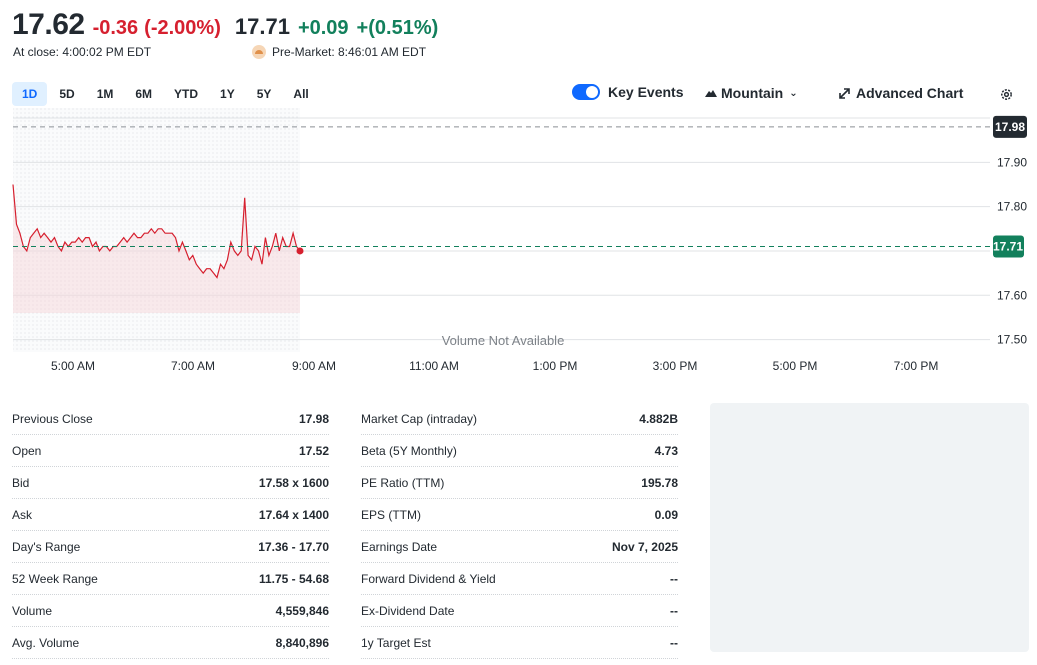 This screenshot has width=1037, height=665. Describe the element at coordinates (293, 578) in the screenshot. I see `stat-value: 11.75 - 54.68` at that location.